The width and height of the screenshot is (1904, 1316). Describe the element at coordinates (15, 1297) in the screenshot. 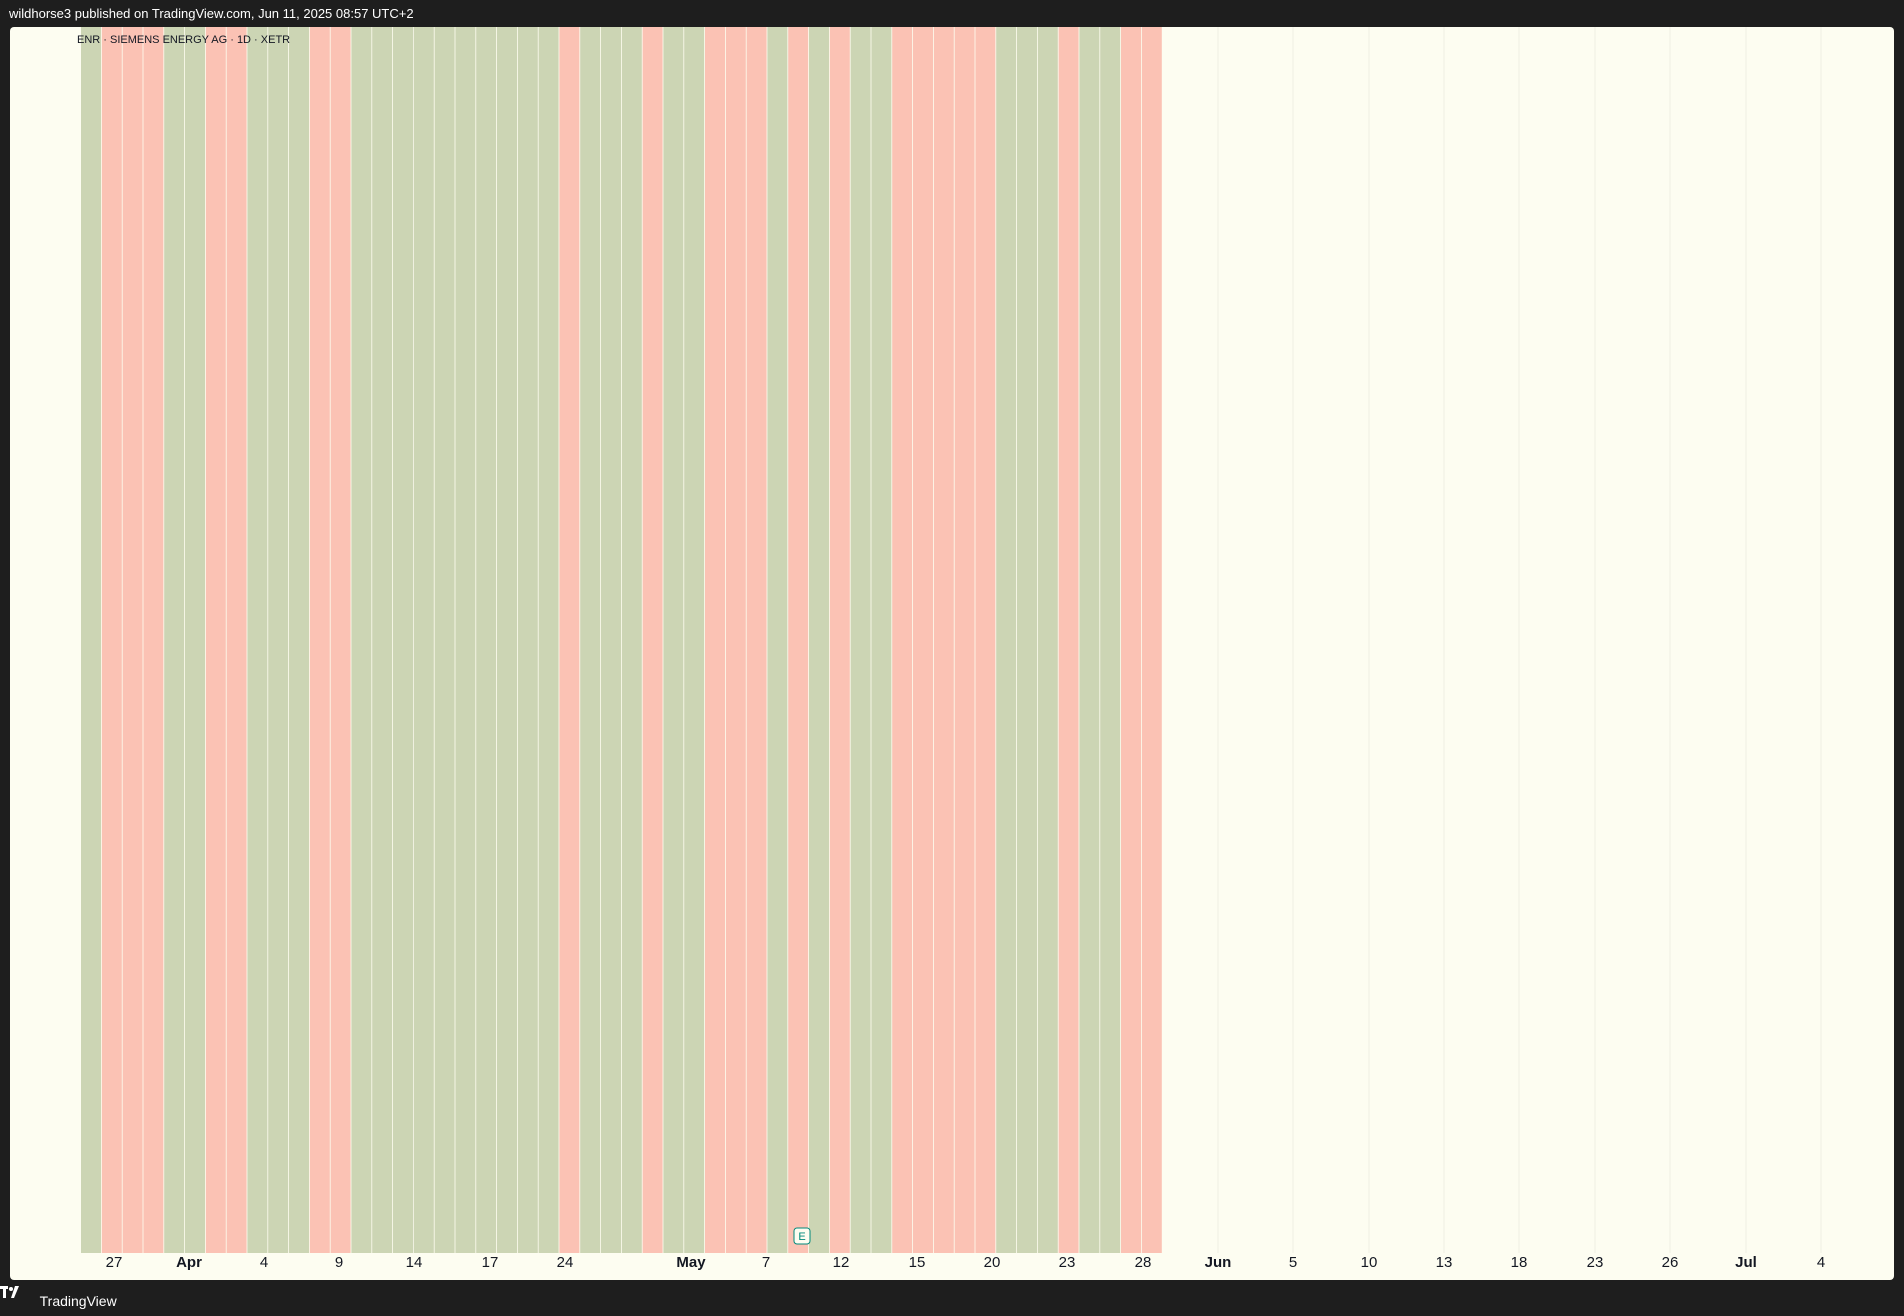

I see `tradingview-logo-icon` at that location.